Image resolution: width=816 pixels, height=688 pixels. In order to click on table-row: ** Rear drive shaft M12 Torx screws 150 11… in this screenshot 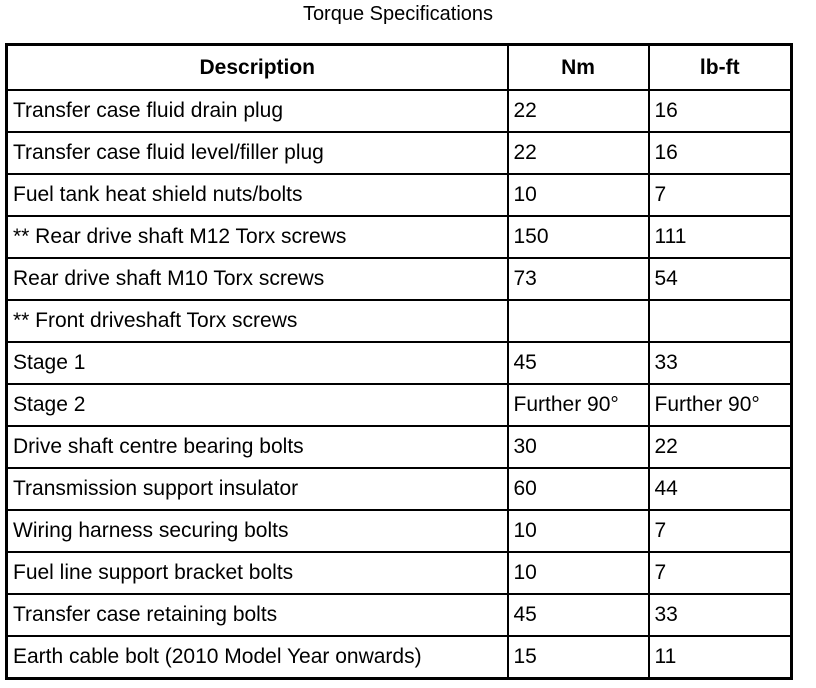, I will do `click(399, 237)`.